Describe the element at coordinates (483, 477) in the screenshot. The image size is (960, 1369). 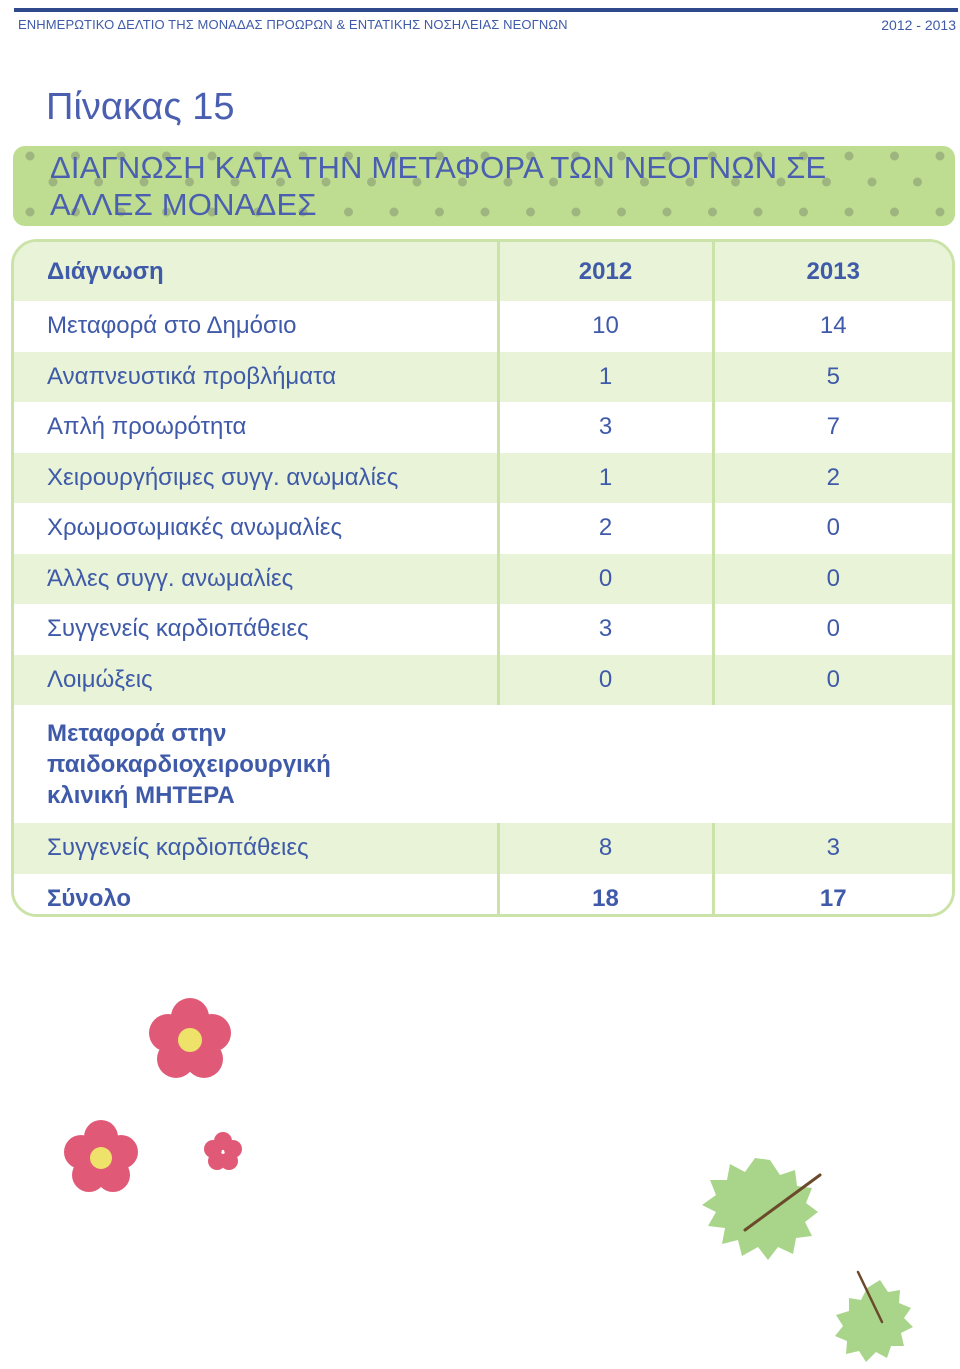
I see `table-row: Χειρουργήσιμες συγγ. ανωμαλίες 1 2` at that location.